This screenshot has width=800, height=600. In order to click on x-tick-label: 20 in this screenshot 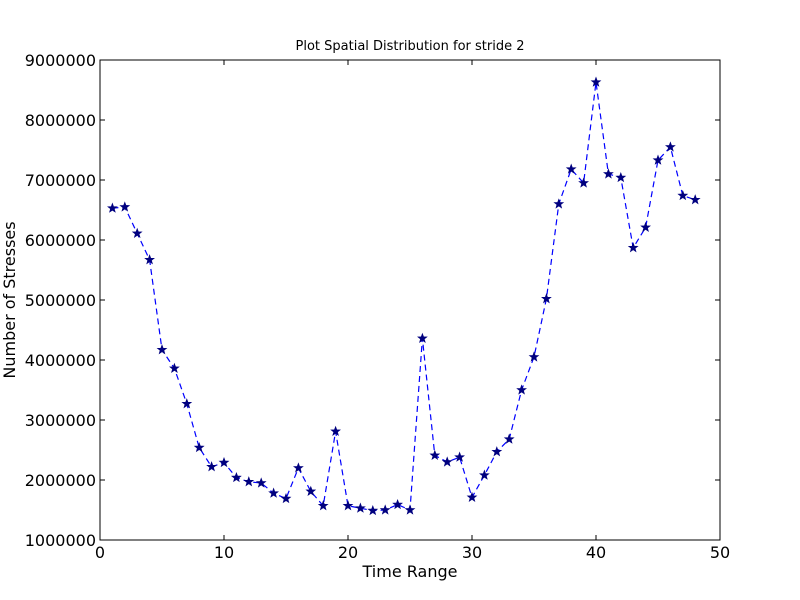, I will do `click(348, 552)`.